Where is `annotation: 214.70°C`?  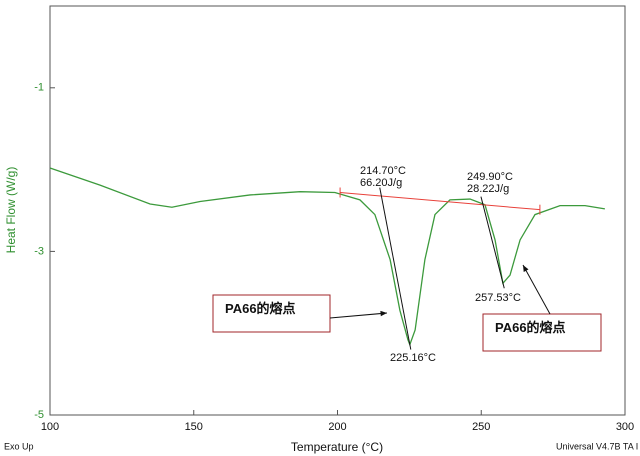 annotation: 214.70°C is located at coordinates (383, 171).